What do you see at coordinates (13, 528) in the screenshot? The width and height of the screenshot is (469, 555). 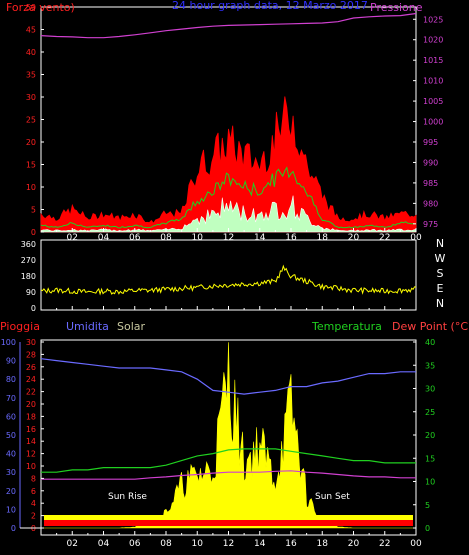 I see `humidity-tick-label: 0` at bounding box center [13, 528].